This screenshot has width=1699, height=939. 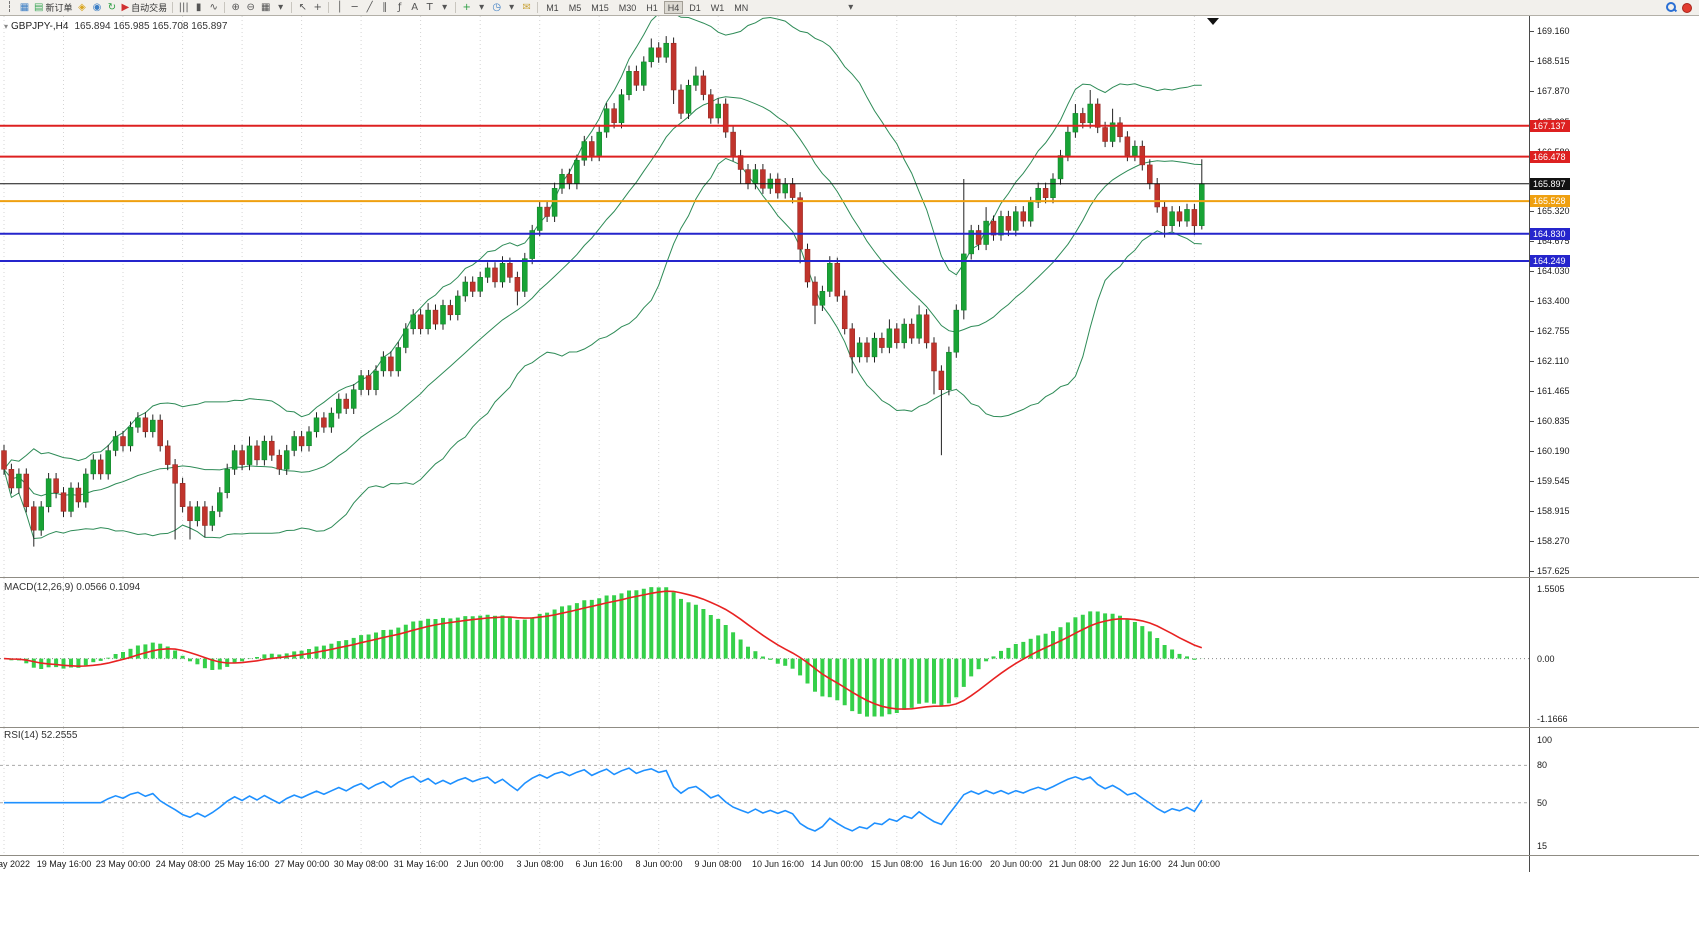 I want to click on template-icon: ✉, so click(x=526, y=7).